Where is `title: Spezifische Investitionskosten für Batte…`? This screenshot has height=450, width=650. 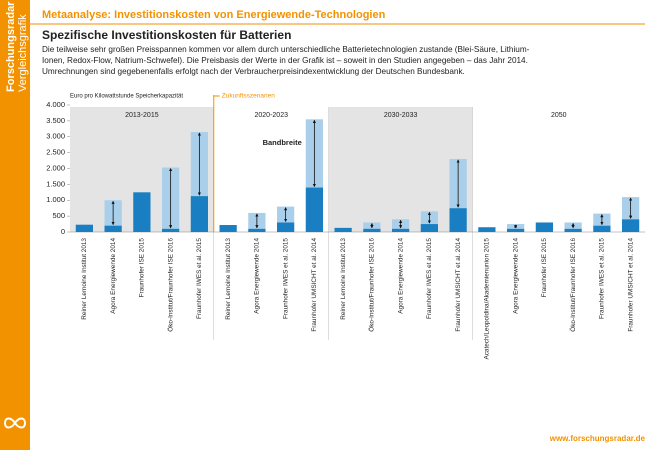
title: Spezifische Investitionskosten für Batte… is located at coordinates (166, 35).